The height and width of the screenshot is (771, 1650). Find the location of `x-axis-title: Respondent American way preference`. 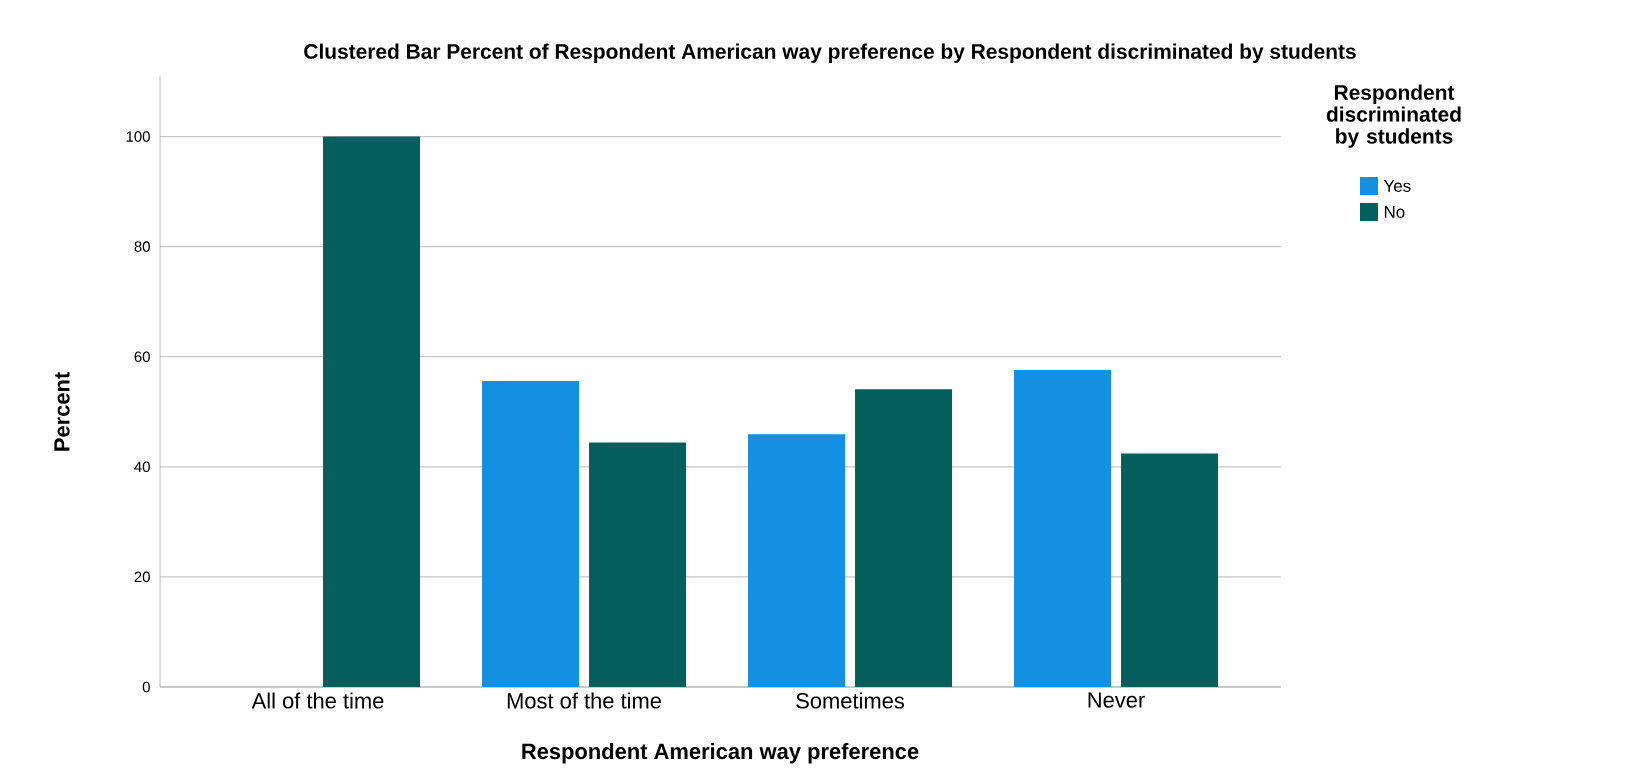

x-axis-title: Respondent American way preference is located at coordinates (720, 753).